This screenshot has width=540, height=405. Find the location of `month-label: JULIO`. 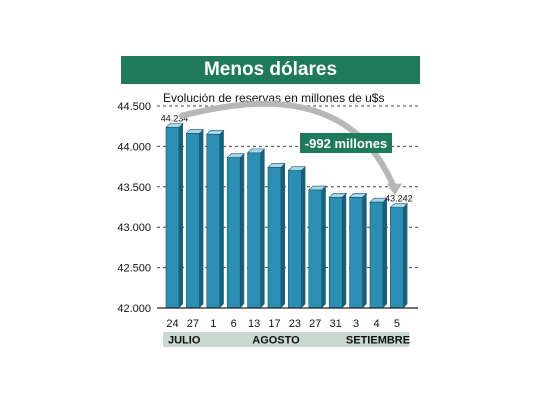

month-label: JULIO is located at coordinates (184, 341).